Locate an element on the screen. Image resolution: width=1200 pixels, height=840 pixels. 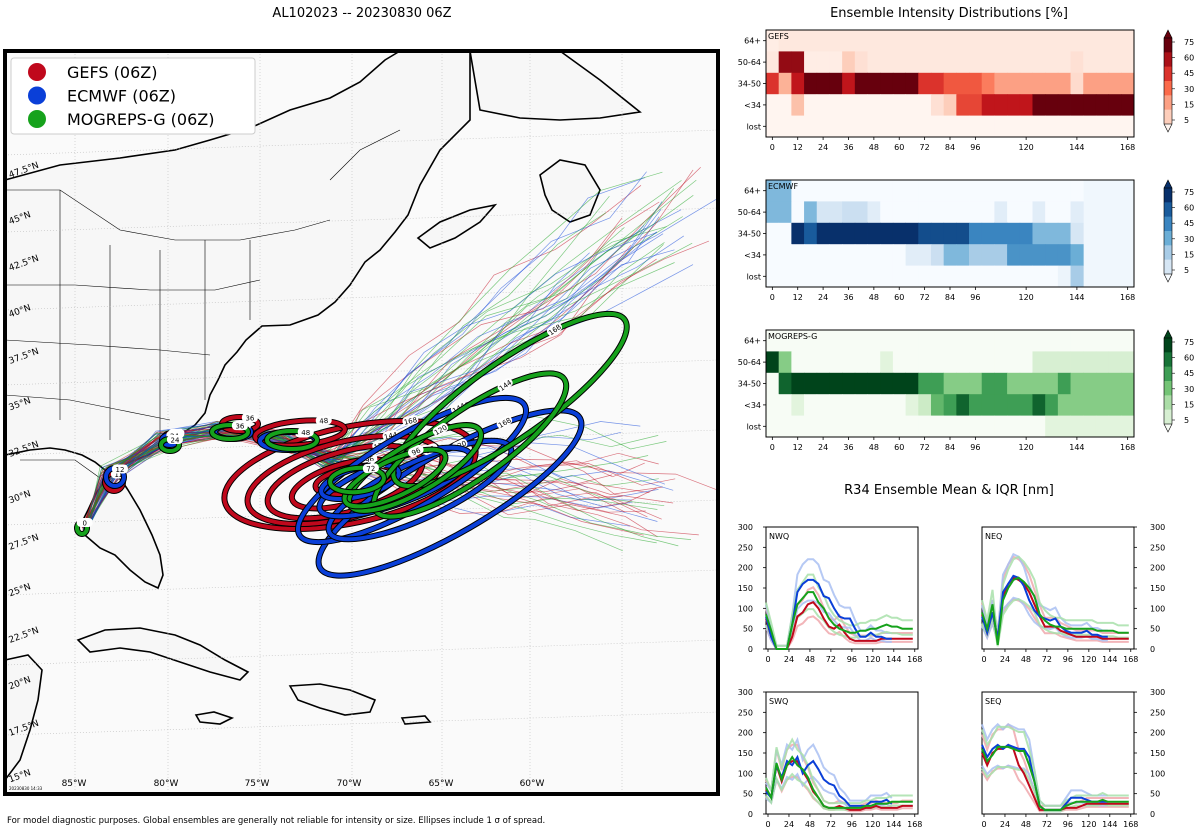
heatmap-row-label: 50-64 is located at coordinates (749, 62).